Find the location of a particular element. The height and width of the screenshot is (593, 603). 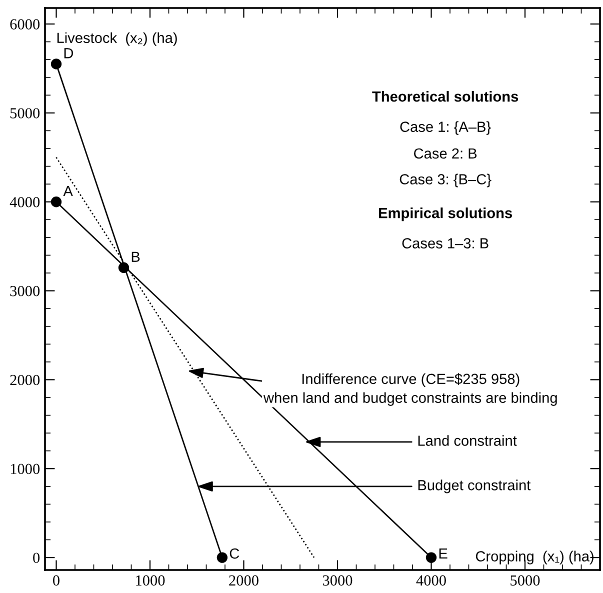

annotation: B is located at coordinates (136, 257).